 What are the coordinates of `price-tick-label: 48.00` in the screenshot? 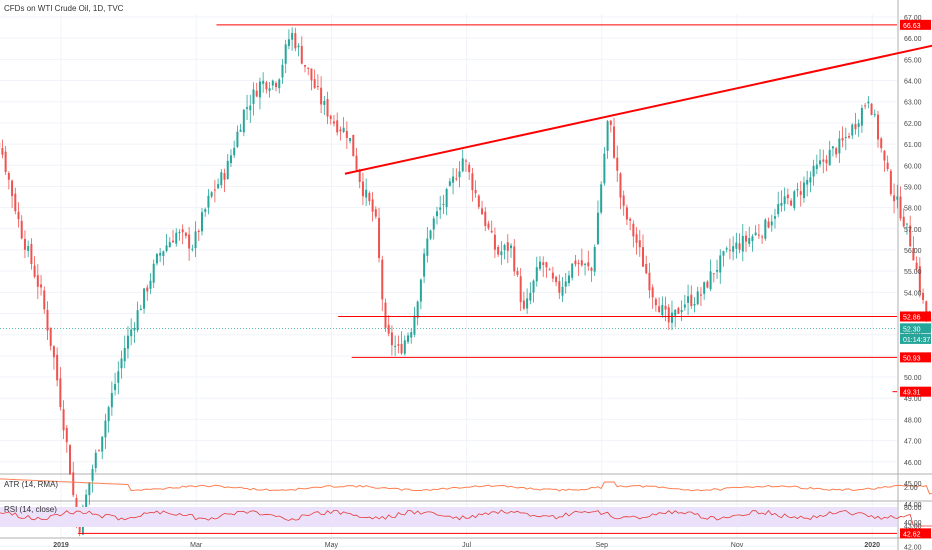 It's located at (913, 420).